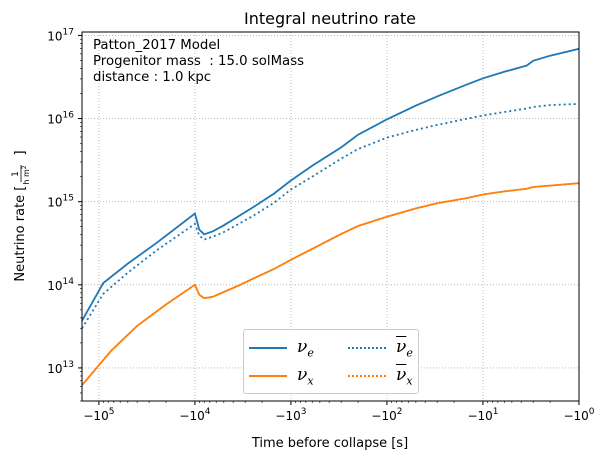 The image size is (607, 463). I want to click on legend-label-antinu-e: νe, so click(404, 348).